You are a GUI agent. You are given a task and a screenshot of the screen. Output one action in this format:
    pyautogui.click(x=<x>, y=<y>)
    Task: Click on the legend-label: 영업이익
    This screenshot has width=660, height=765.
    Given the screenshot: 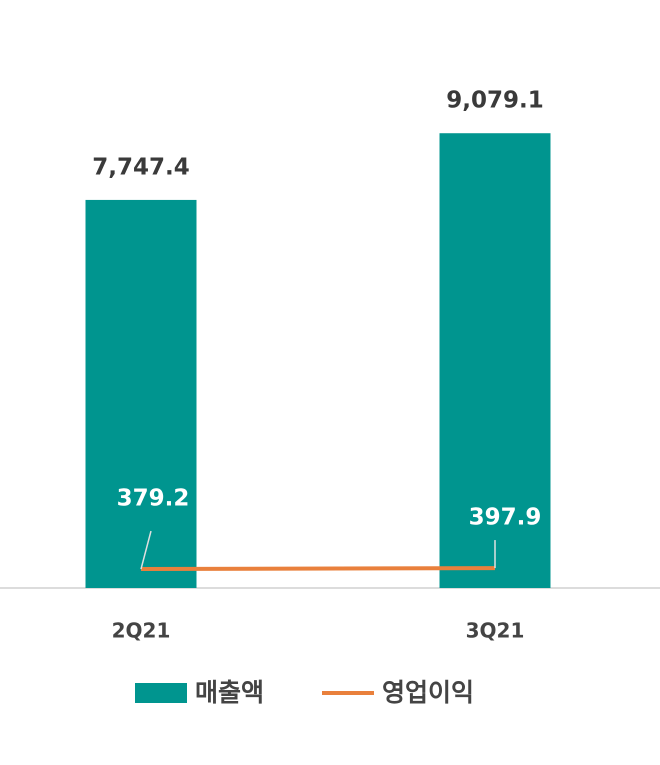 What is the action you would take?
    pyautogui.click(x=428, y=692)
    